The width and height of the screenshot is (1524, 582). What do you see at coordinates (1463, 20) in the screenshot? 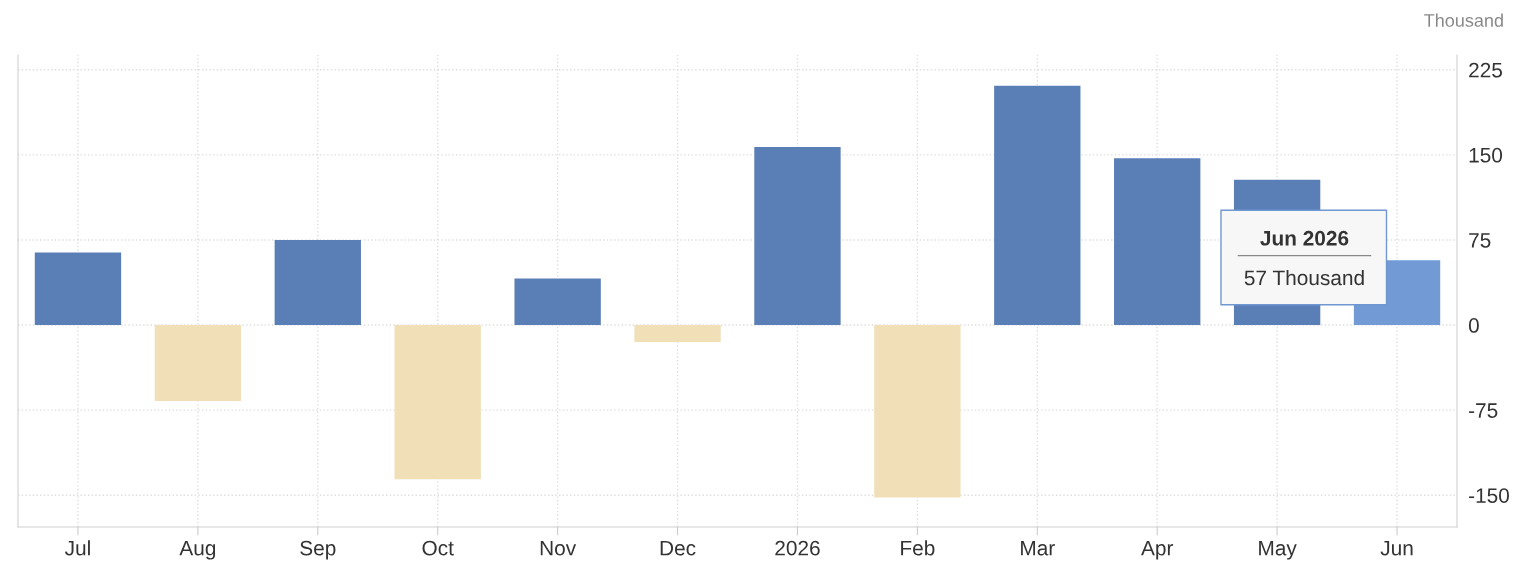
I see `y-axis-title: Thousand` at bounding box center [1463, 20].